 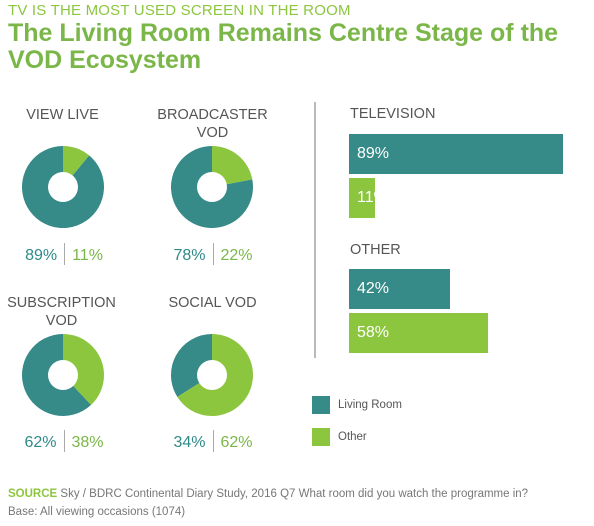 I want to click on legend-label-other: Other, so click(x=352, y=437).